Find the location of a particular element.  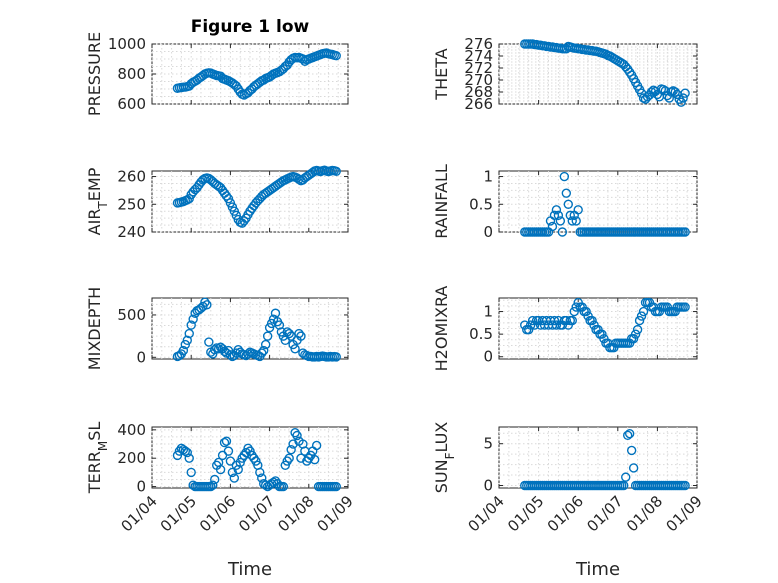

x-tick-label: 01/06 is located at coordinates (217, 513).